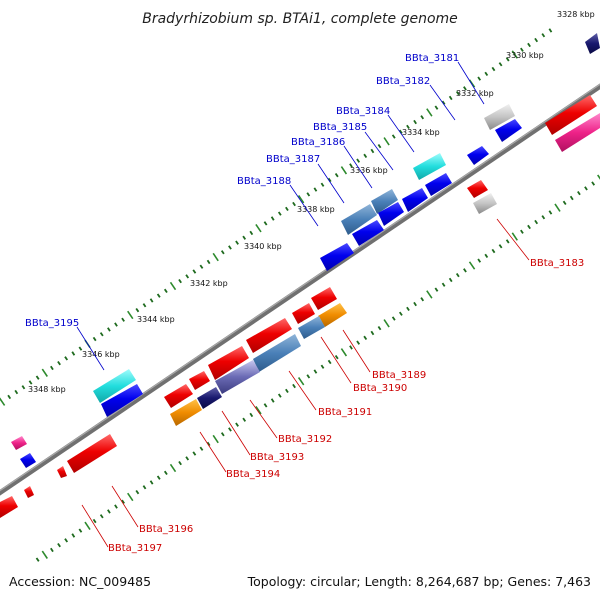 Image resolution: width=600 pixels, height=600 pixels. Describe the element at coordinates (399, 375) in the screenshot. I see `gene-label-bbta-3189: BBta_3189` at that location.